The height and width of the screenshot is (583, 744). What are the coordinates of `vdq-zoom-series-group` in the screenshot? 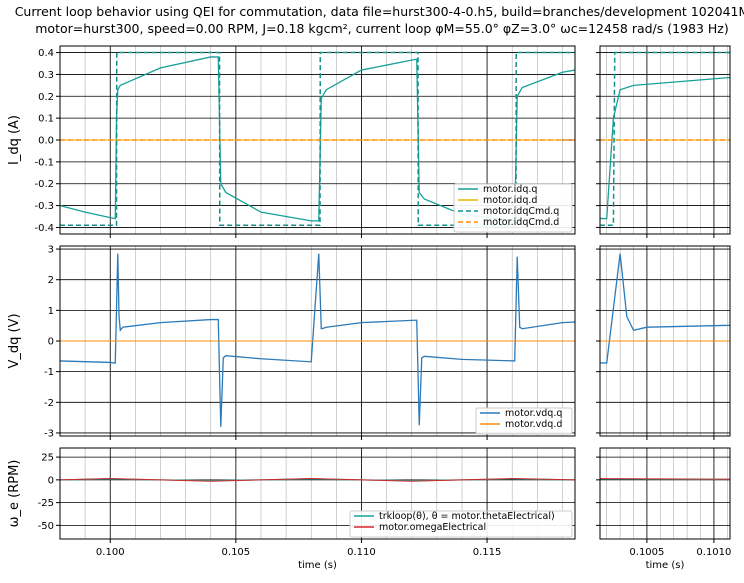 It's located at (665, 308).